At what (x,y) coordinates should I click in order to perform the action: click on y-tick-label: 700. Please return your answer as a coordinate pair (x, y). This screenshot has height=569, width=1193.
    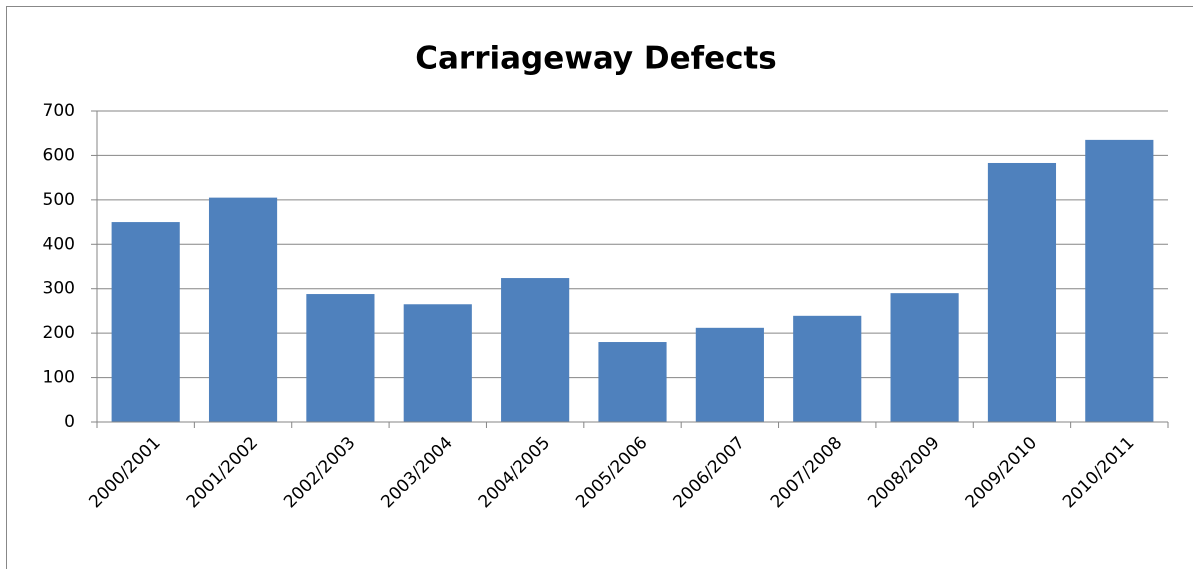
    Looking at the image, I should click on (59, 111).